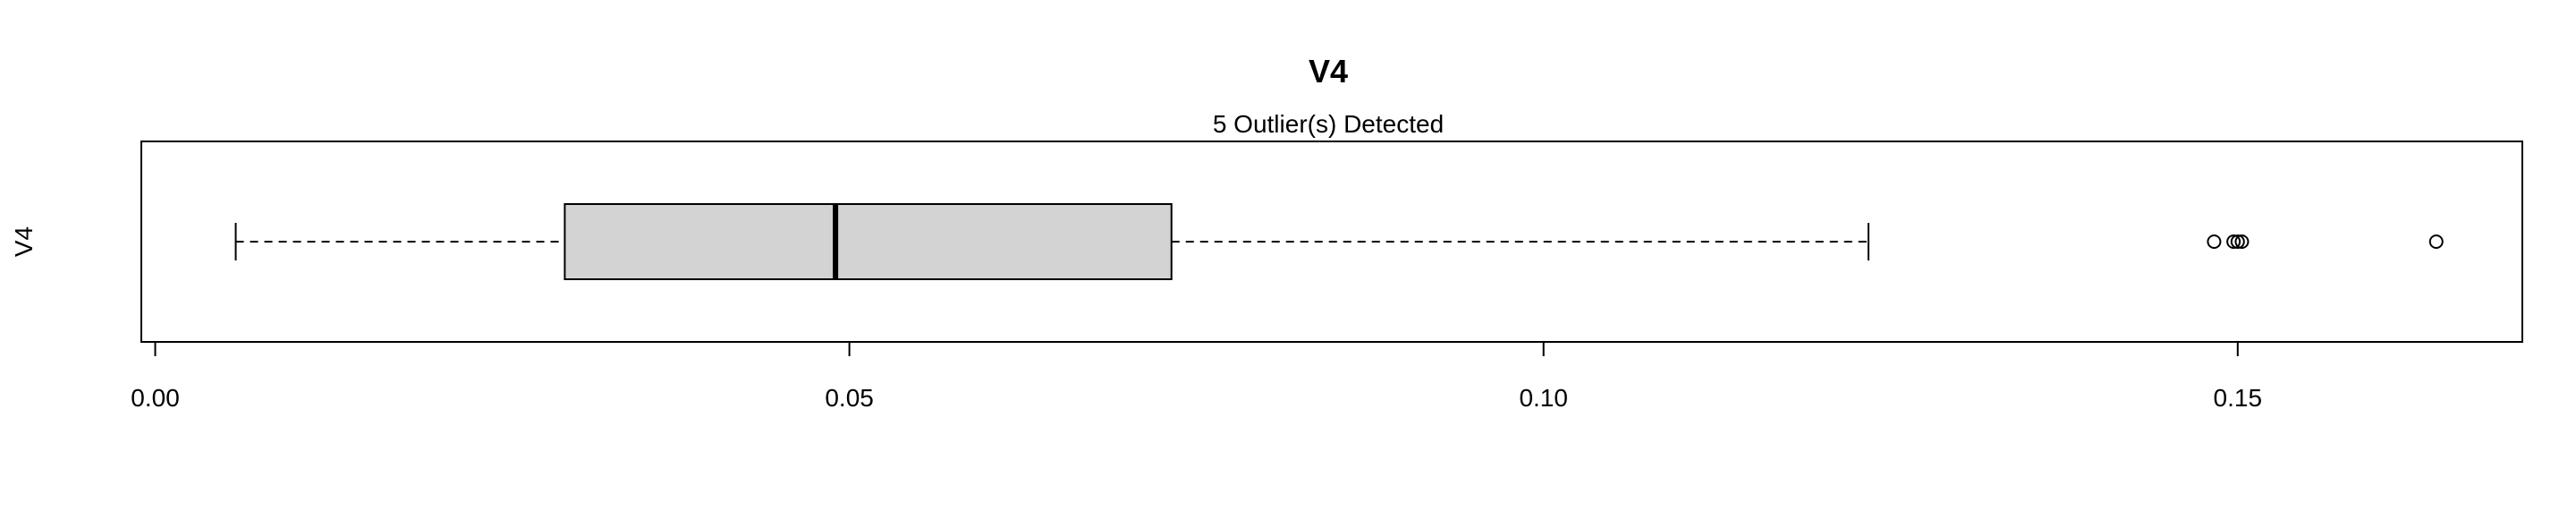 Image resolution: width=2576 pixels, height=520 pixels. What do you see at coordinates (1328, 124) in the screenshot?
I see `chart-subtitle: 5 Outlier(s) Detected` at bounding box center [1328, 124].